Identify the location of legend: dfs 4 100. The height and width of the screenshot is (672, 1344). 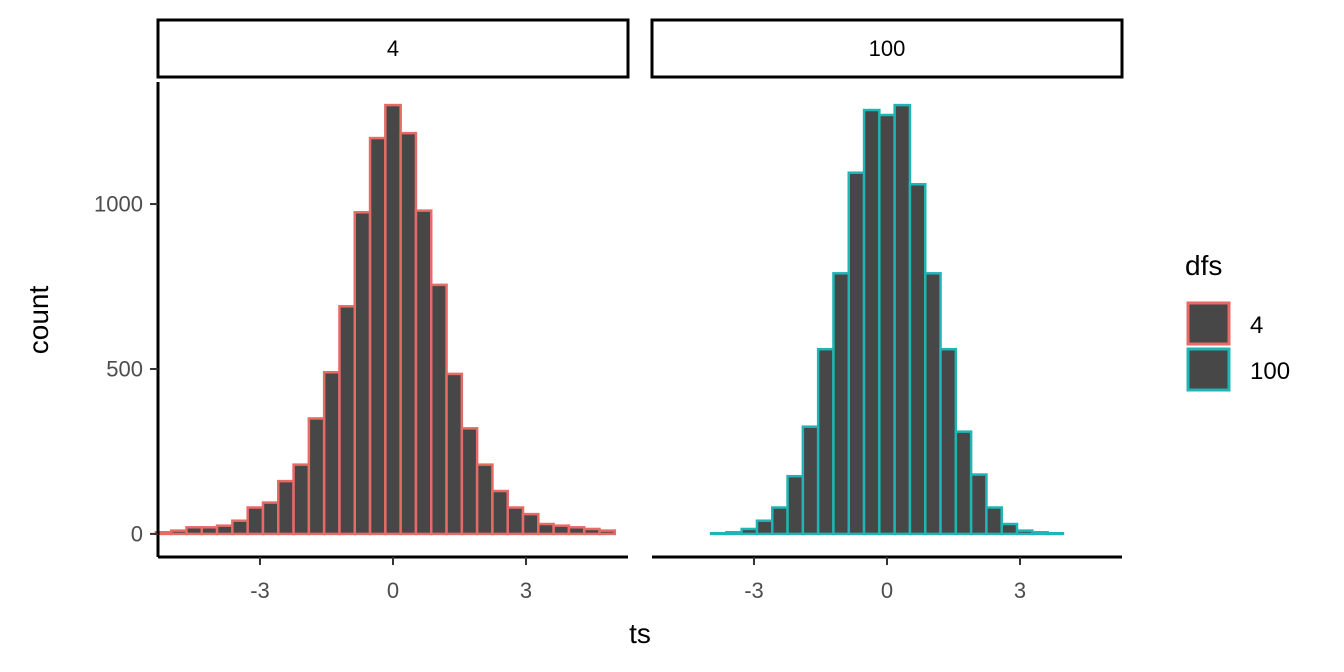
(1237, 321).